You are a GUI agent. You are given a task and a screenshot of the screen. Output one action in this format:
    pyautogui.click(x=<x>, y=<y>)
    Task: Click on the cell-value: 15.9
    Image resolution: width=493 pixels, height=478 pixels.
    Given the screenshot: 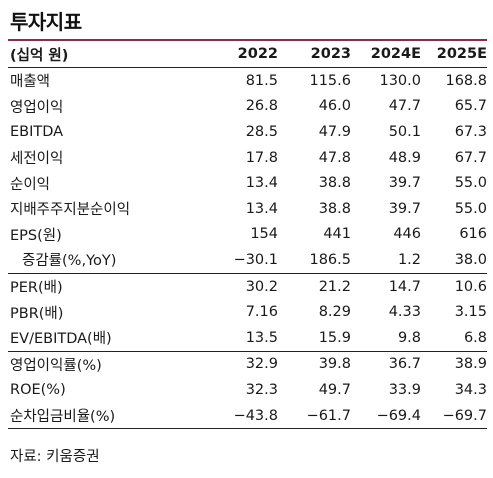 What is the action you would take?
    pyautogui.click(x=334, y=337)
    